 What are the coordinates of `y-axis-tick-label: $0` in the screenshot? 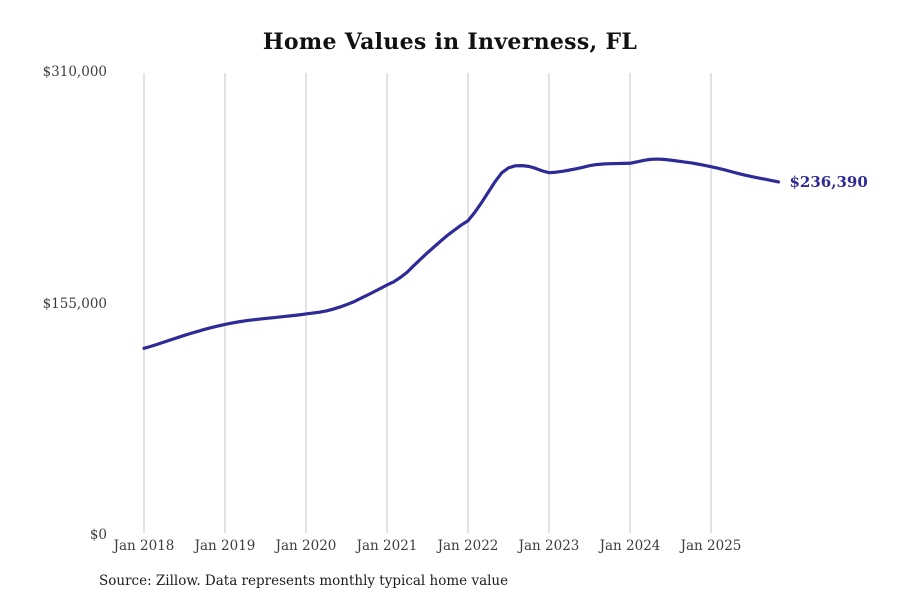 It's located at (98, 535).